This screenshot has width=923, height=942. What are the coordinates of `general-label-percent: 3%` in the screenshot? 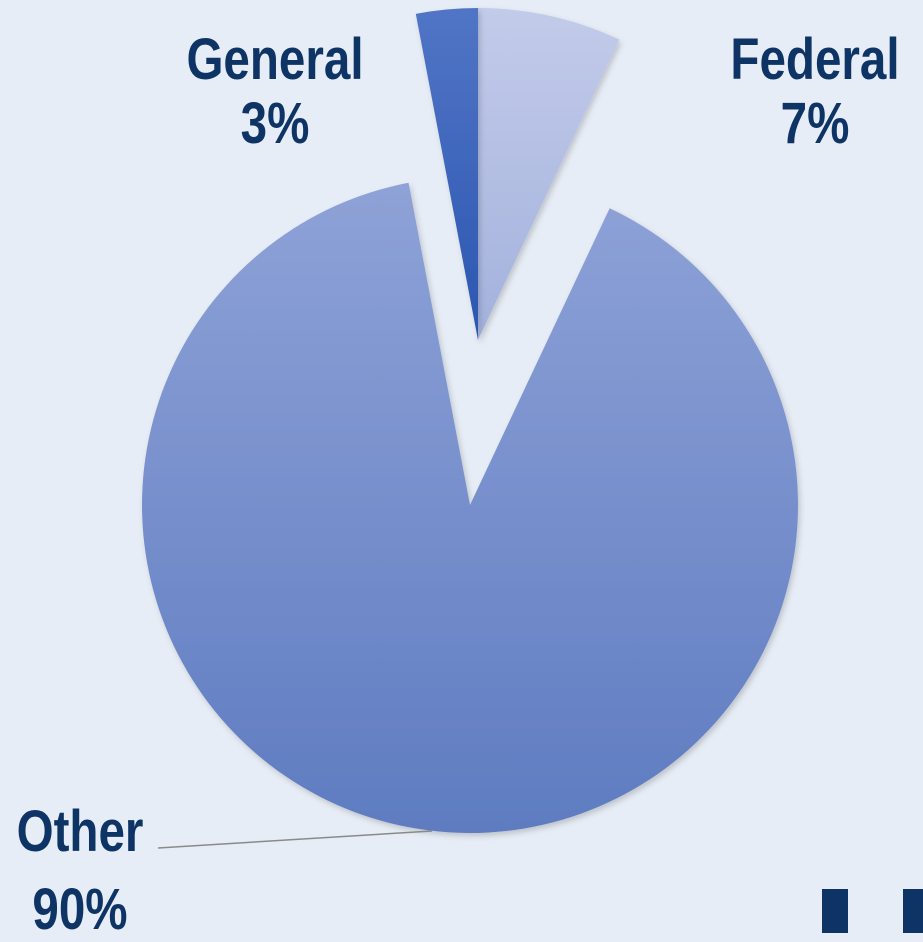 It's located at (275, 123).